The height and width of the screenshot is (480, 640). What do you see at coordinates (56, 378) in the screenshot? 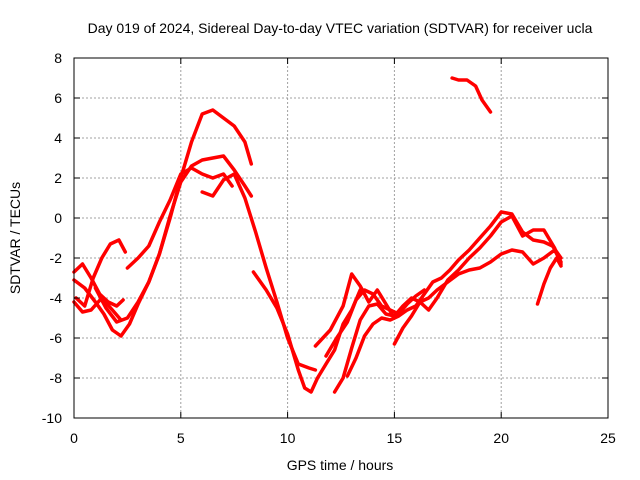
I see `y-tick-label: -8` at bounding box center [56, 378].